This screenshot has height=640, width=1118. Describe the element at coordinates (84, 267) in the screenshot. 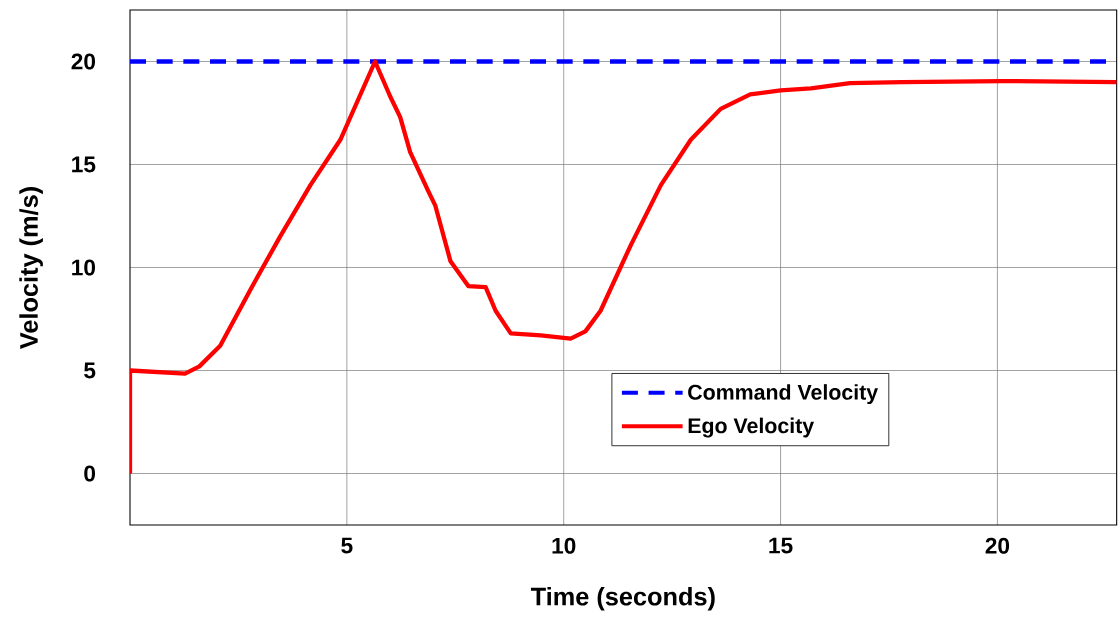

I see `y-tick-label: 10` at that location.